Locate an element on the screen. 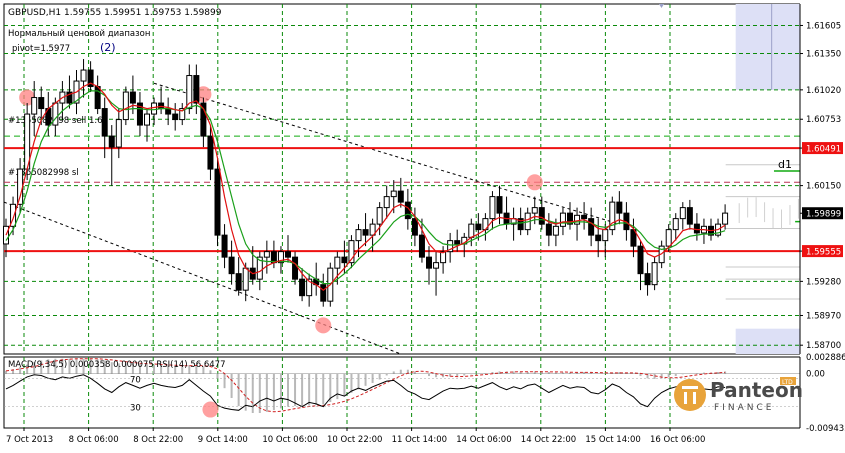  price-tick-label: 1.61605 is located at coordinates (823, 26).